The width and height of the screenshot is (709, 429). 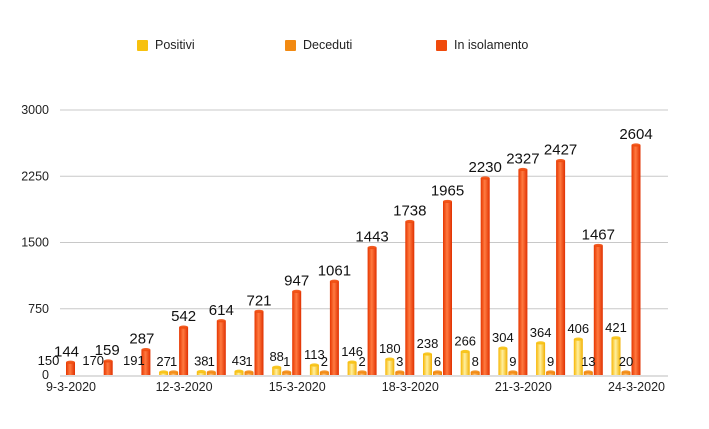 What do you see at coordinates (550, 361) in the screenshot?
I see `data-label-deceduti: 9` at bounding box center [550, 361].